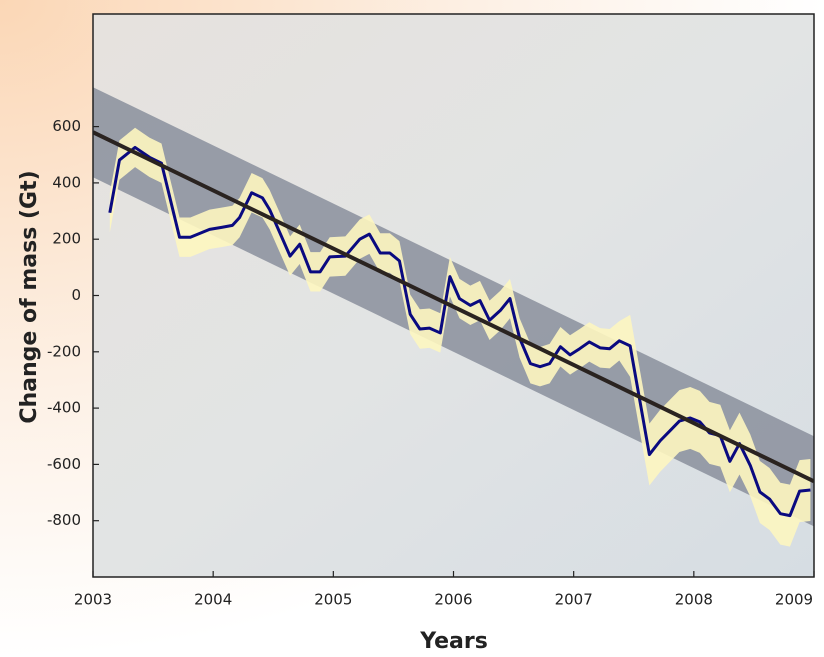 This screenshot has height=657, width=824. What do you see at coordinates (694, 600) in the screenshot?
I see `x-tick-label: 2008` at bounding box center [694, 600].